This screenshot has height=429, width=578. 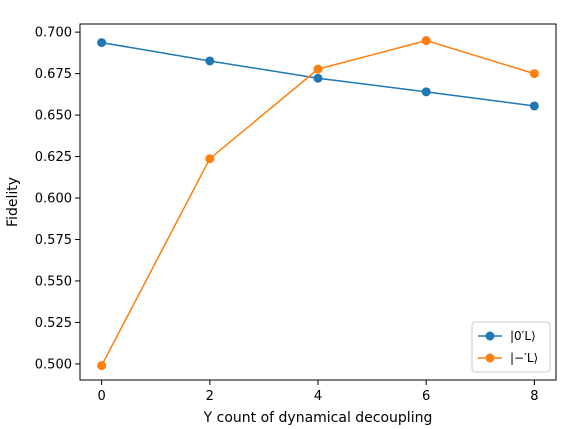 What do you see at coordinates (53, 116) in the screenshot?
I see `y-tick-label: 0.650` at bounding box center [53, 116].